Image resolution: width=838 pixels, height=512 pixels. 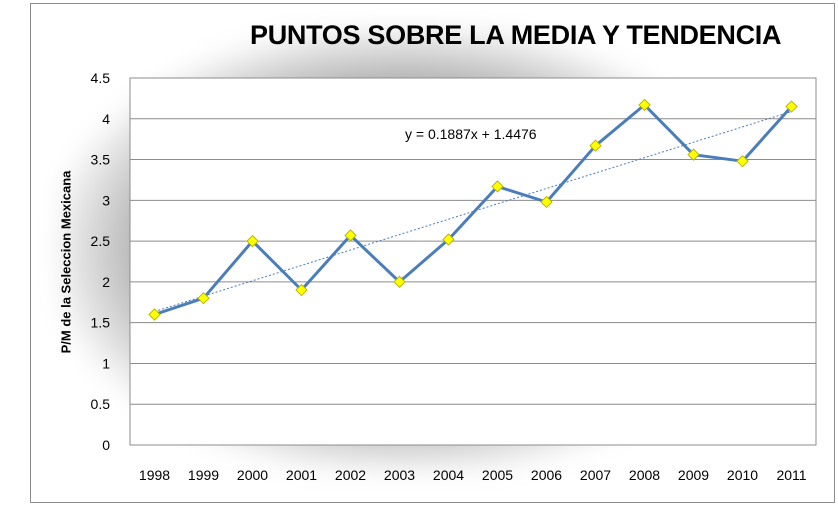 I want to click on y-tick-label: 3.5, so click(x=101, y=160).